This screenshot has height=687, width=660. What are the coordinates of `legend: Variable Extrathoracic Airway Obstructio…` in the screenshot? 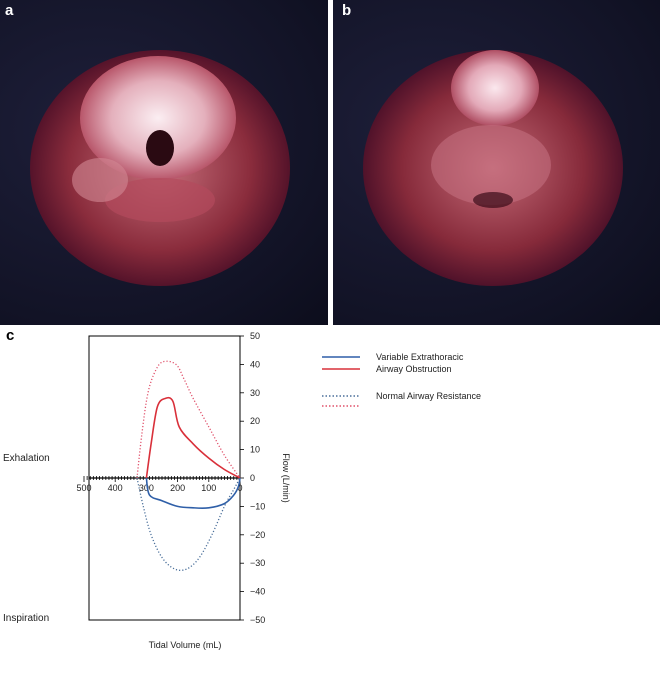 It's located at (401, 379).